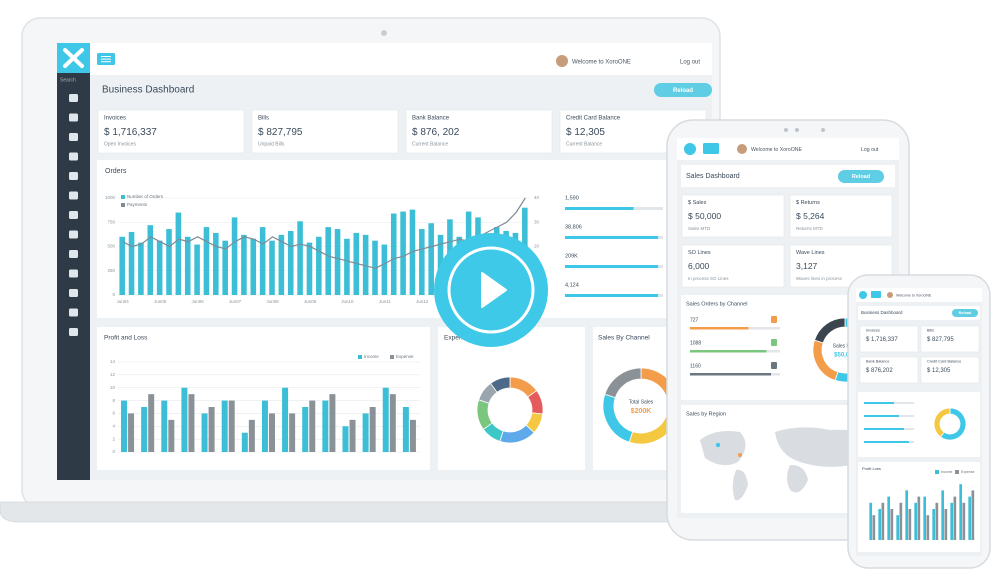  I want to click on page-title: Sales Dashboard, so click(713, 176).